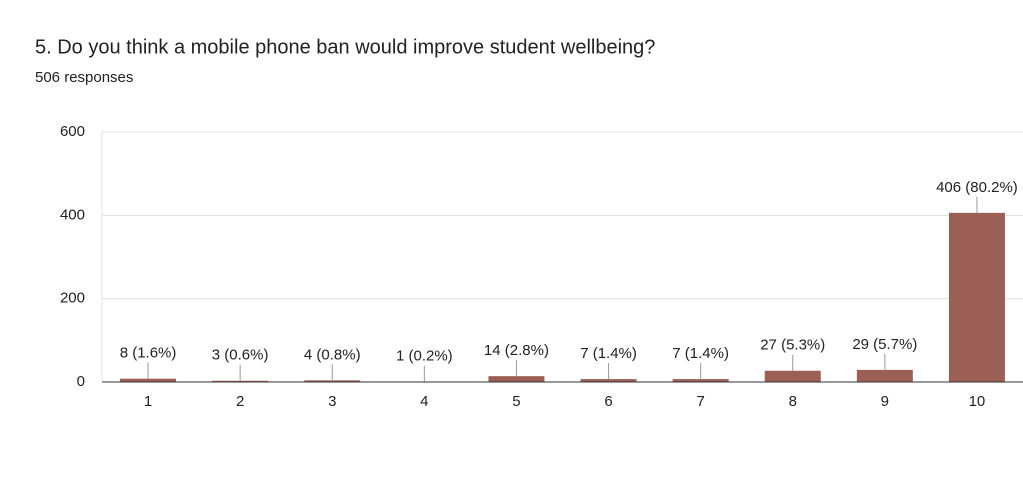 The image size is (1023, 487). Describe the element at coordinates (72, 131) in the screenshot. I see `y-tick-label: 600` at that location.